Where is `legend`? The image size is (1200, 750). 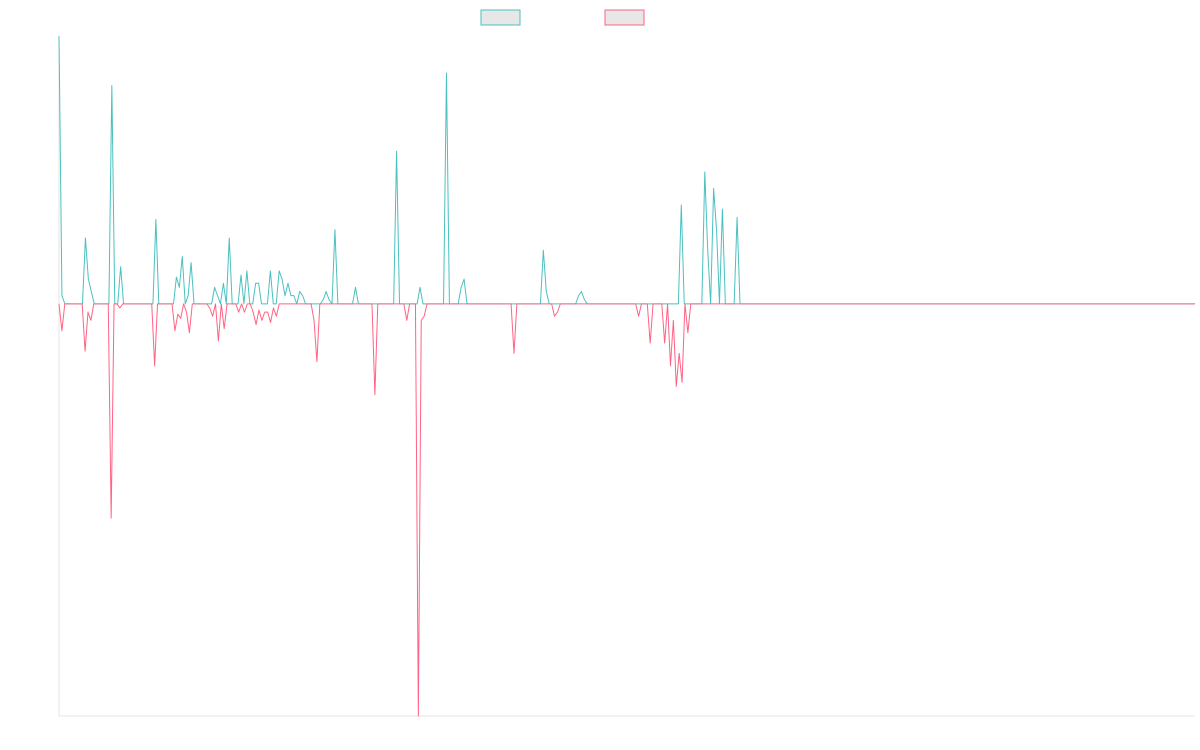 legend is located at coordinates (562, 17).